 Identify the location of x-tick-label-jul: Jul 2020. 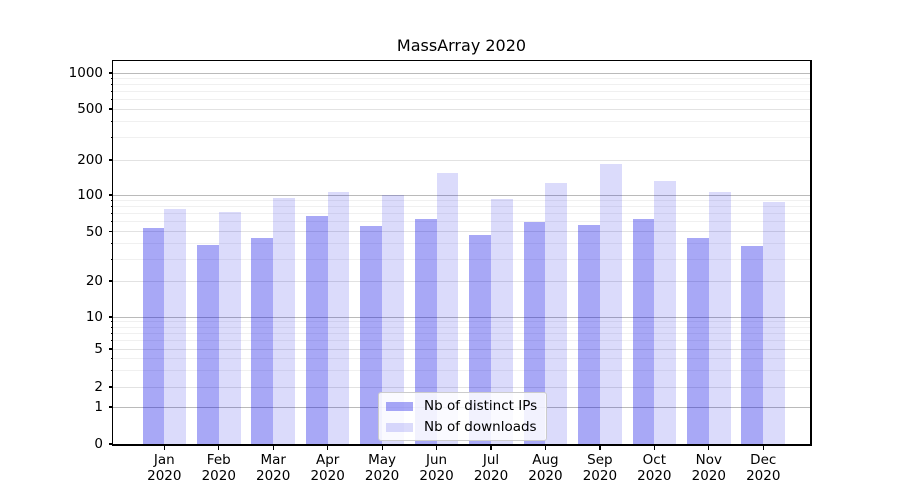
(491, 468).